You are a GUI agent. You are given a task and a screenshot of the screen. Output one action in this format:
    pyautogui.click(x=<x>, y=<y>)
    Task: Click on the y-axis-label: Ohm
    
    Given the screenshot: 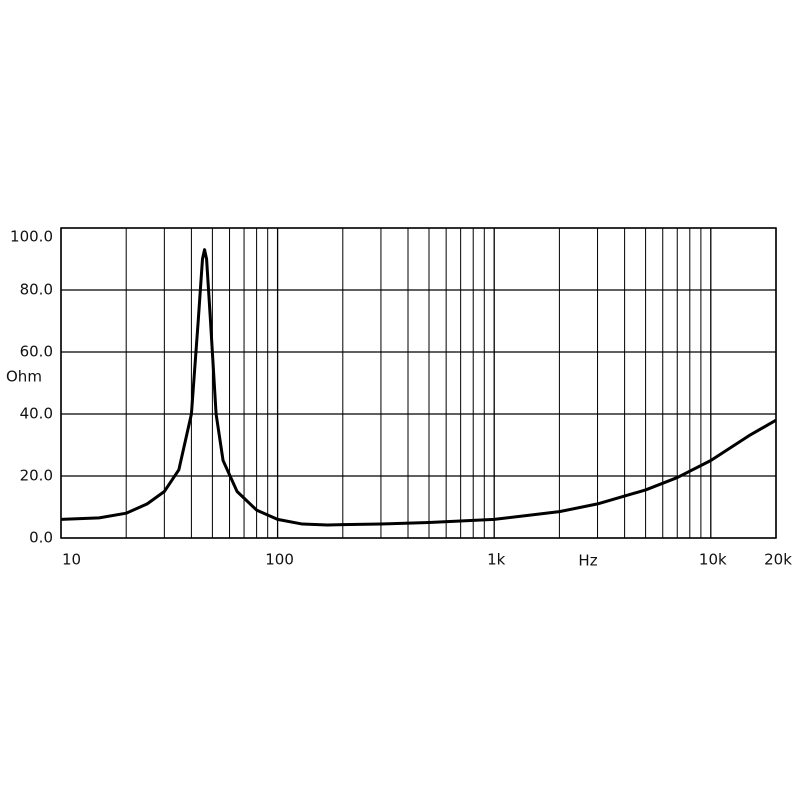 What is the action you would take?
    pyautogui.click(x=24, y=377)
    